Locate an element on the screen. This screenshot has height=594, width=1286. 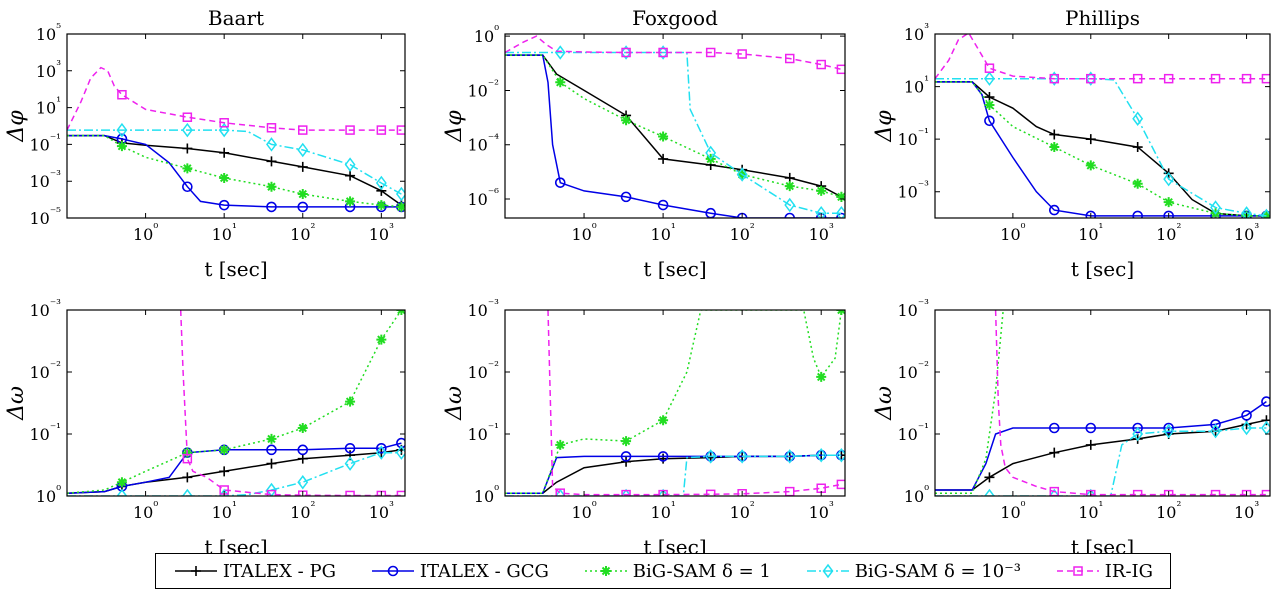
legend-label: BiG-SAM δ = 10⁻³ is located at coordinates (937, 571).